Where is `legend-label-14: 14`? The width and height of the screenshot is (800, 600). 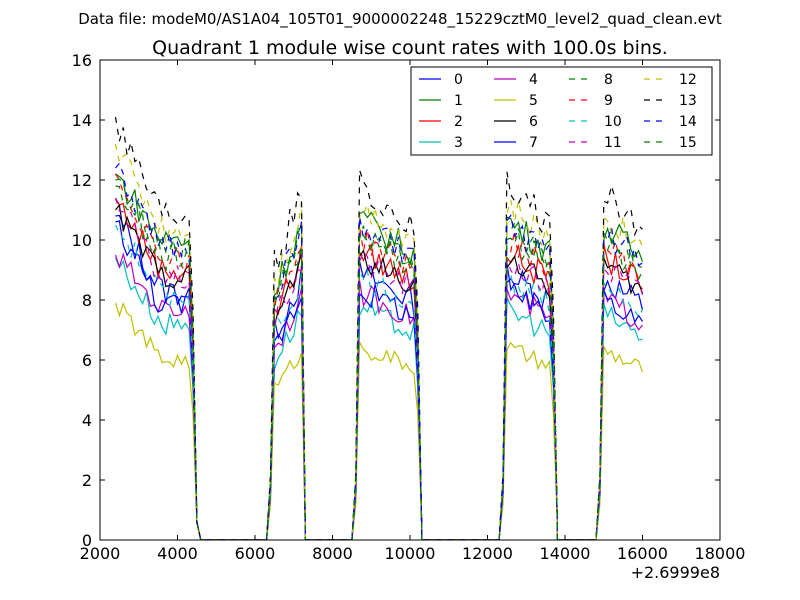
legend-label-14: 14 is located at coordinates (688, 122).